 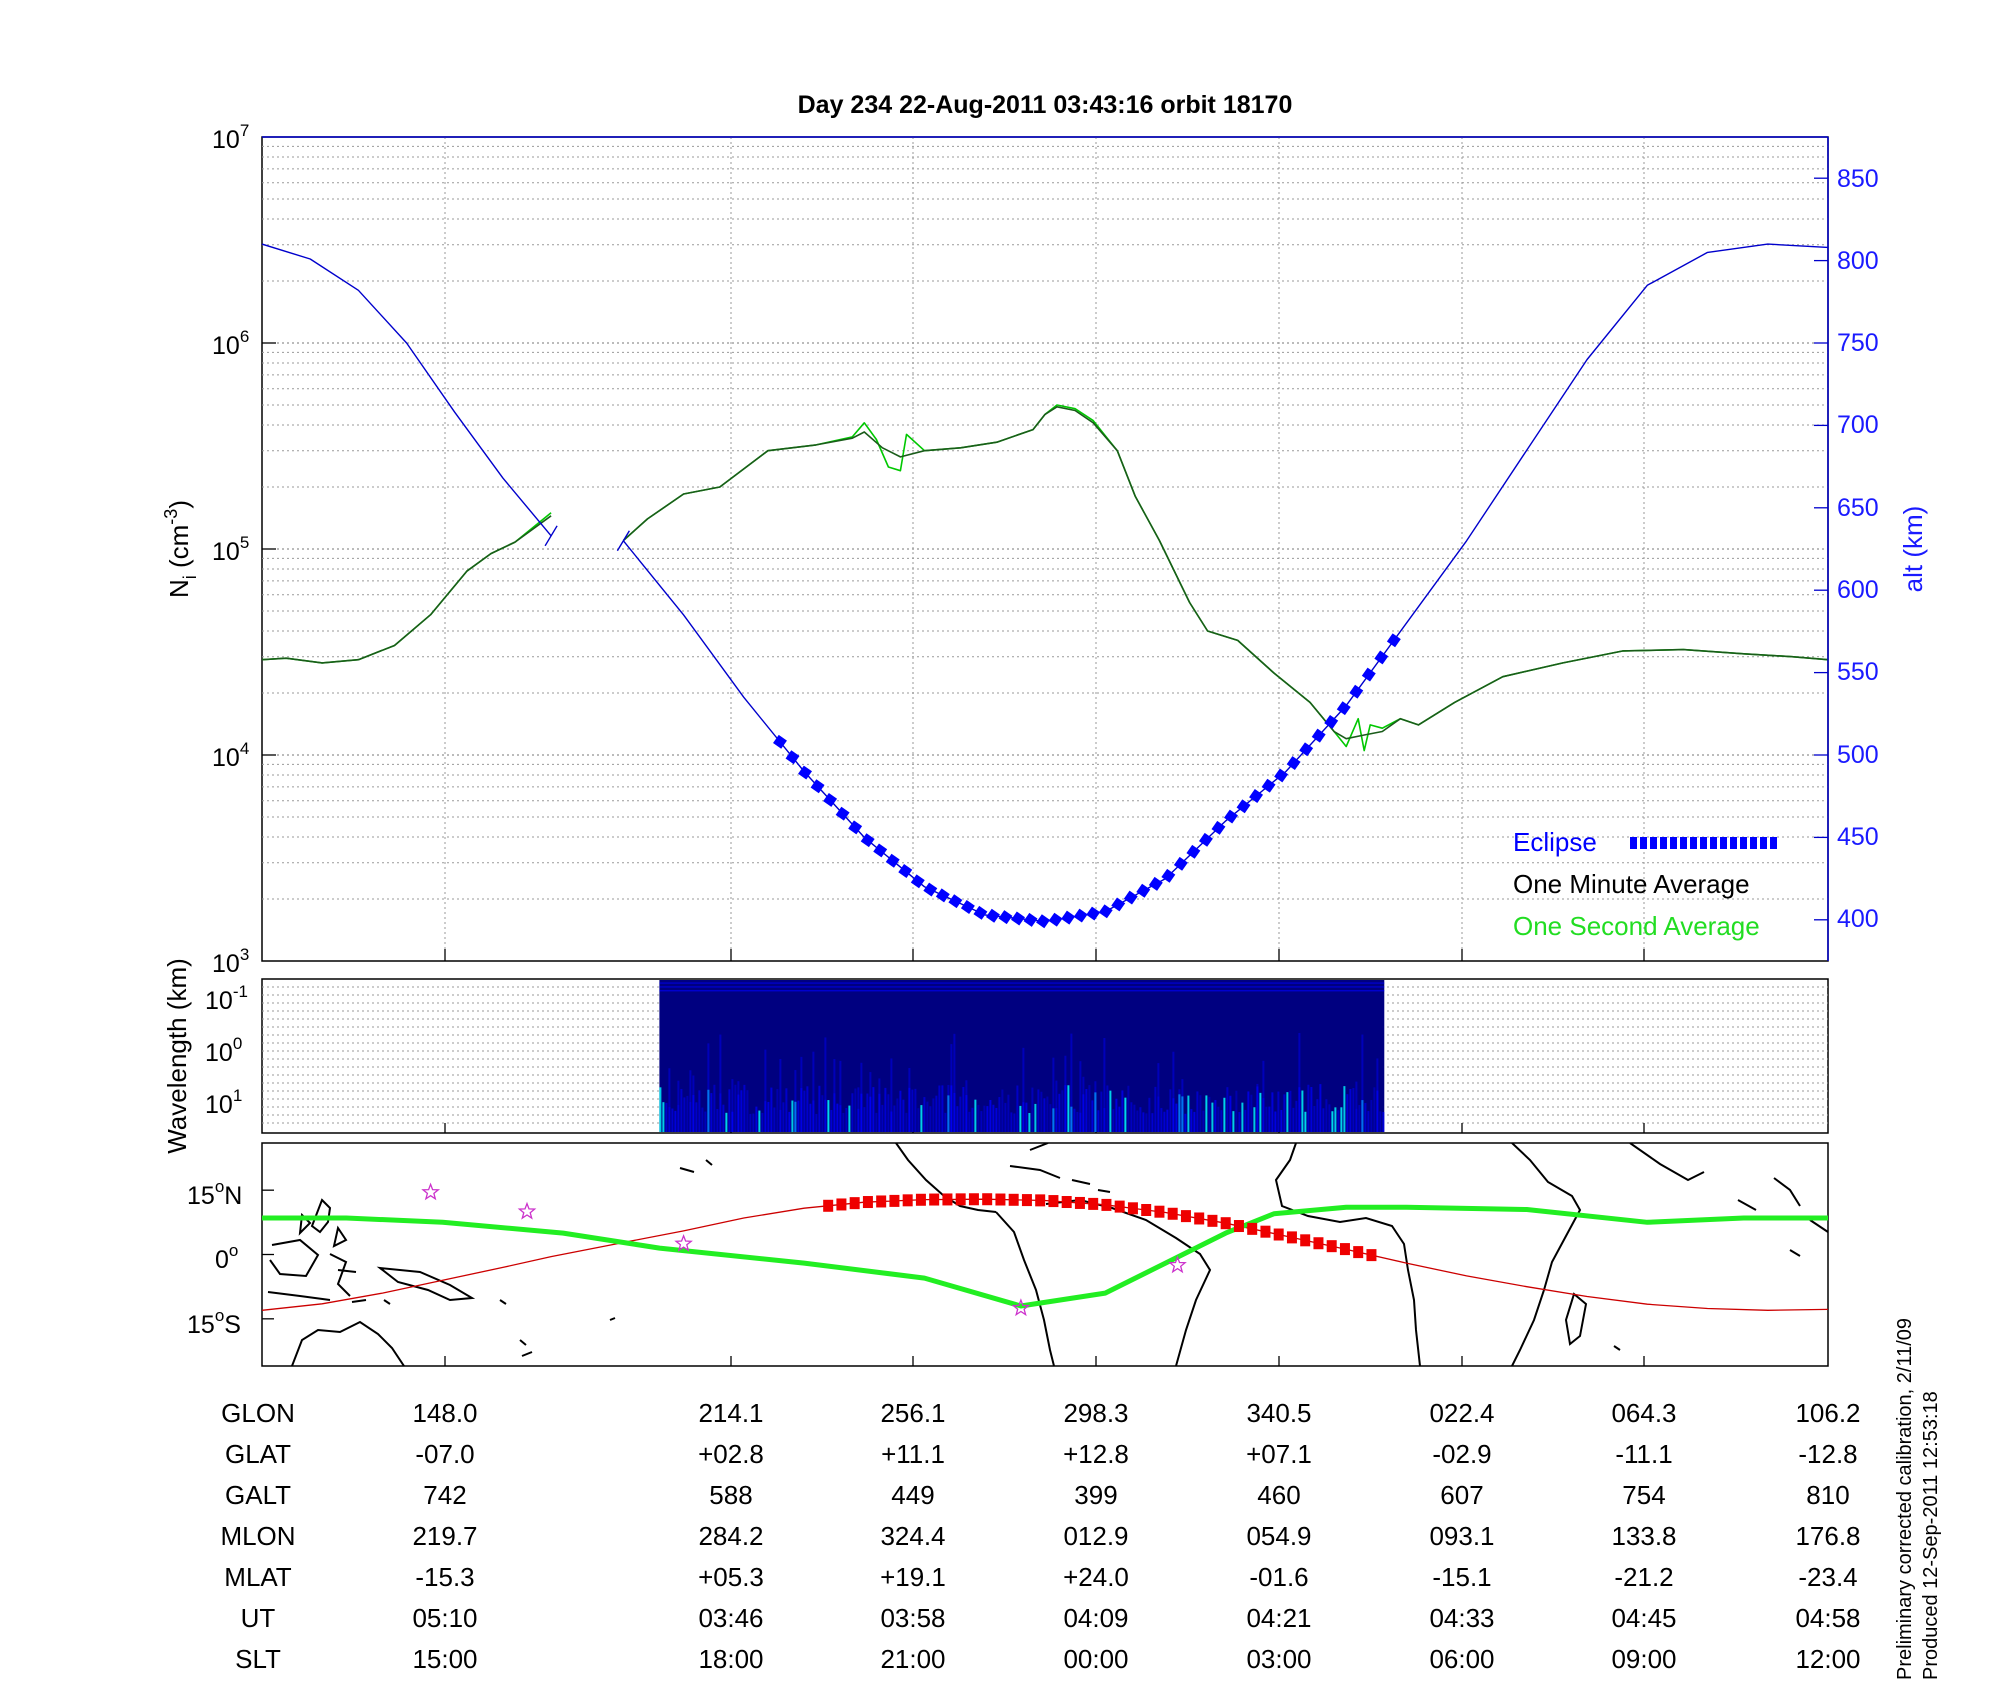 What do you see at coordinates (1858, 672) in the screenshot?
I see `alt-tick-550: 550` at bounding box center [1858, 672].